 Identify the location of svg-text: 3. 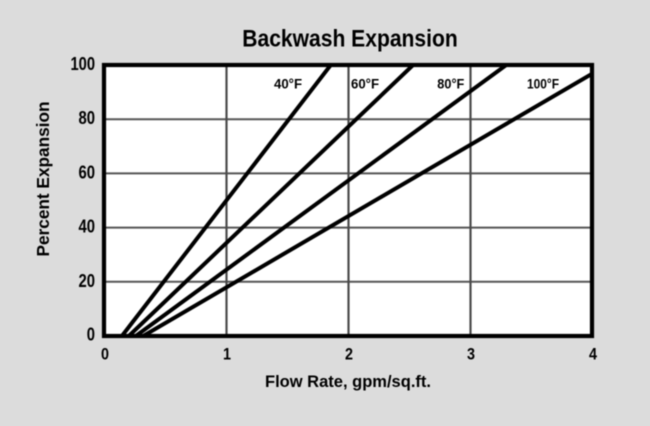
(471, 354).